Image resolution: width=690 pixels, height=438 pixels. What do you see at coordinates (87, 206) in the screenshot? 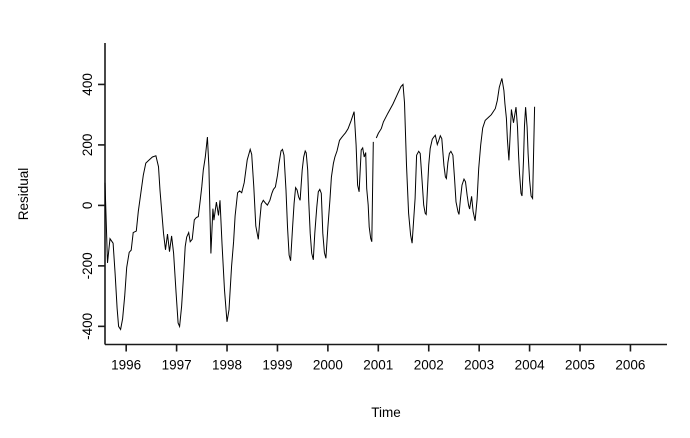
I see `y-tick-label: 0` at bounding box center [87, 206].